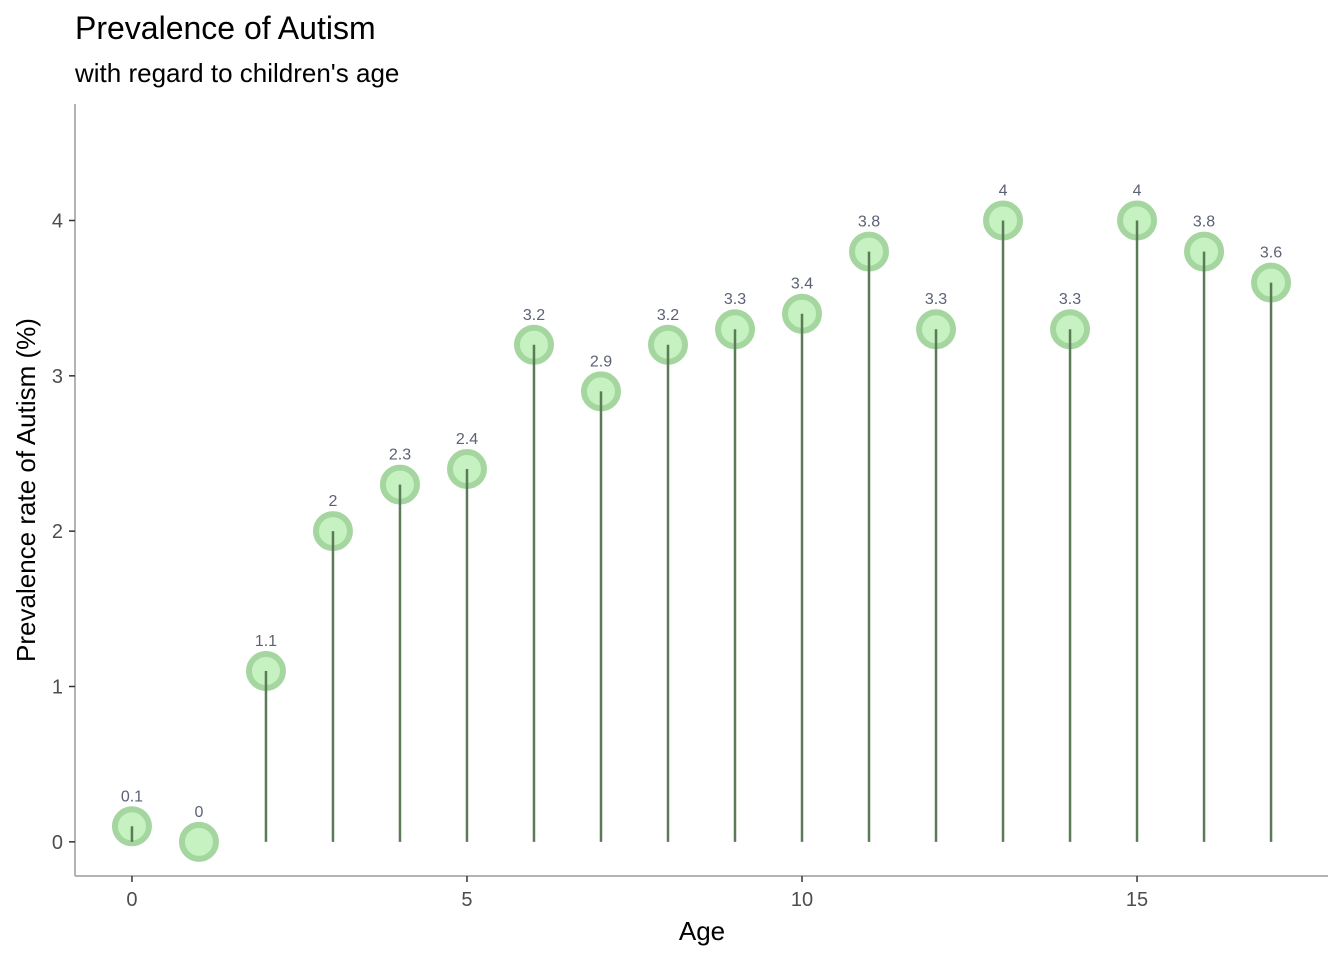 This screenshot has height=960, width=1344. Describe the element at coordinates (26, 490) in the screenshot. I see `y-axis-title: Prevalence rate of Autism (%)` at that location.